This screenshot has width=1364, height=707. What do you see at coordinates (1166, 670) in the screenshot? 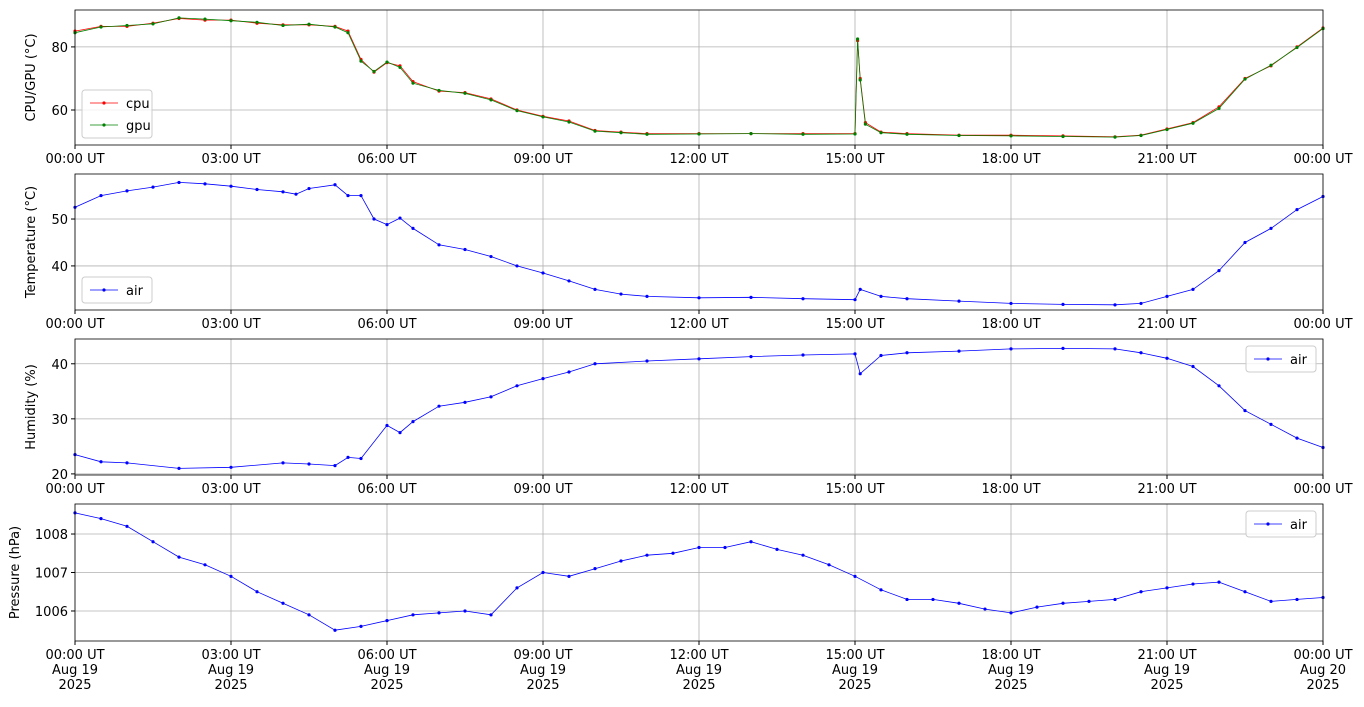
I see `x-tick-label: 21:00 UT Aug 19 2025` at bounding box center [1166, 670].